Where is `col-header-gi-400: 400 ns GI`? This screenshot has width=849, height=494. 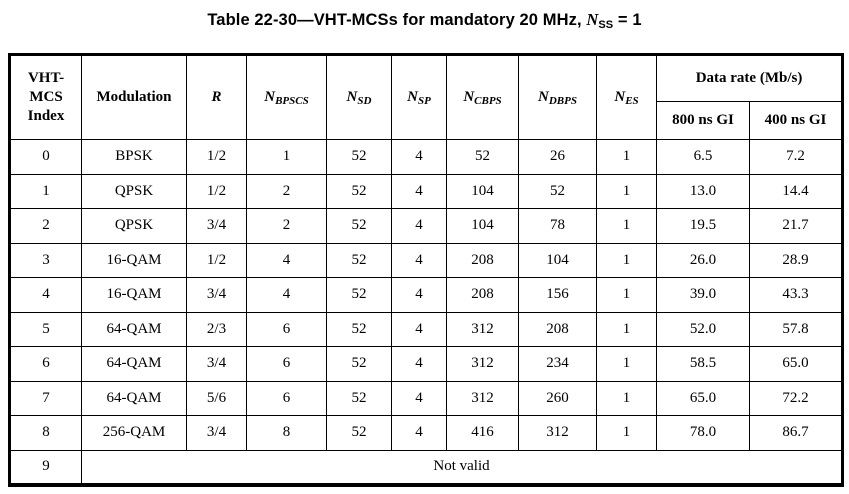
col-header-gi-400: 400 ns GI is located at coordinates (796, 120).